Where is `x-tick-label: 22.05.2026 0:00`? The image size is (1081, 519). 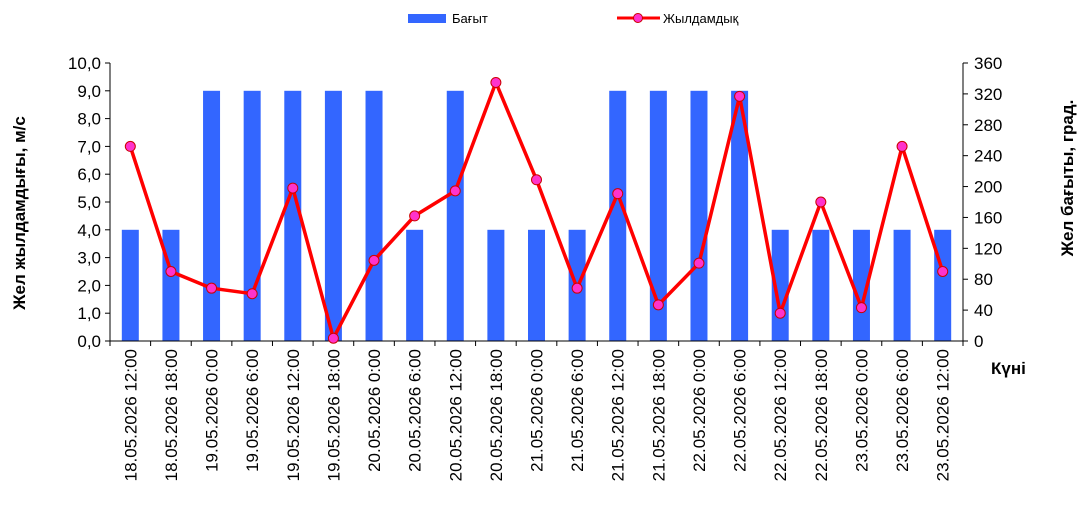
x-tick-label: 22.05.2026 0:00 is located at coordinates (699, 410).